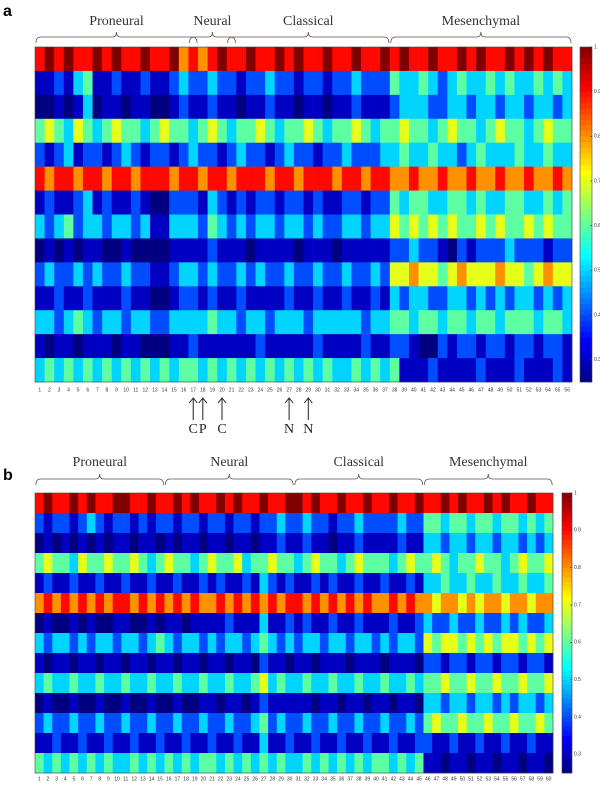 The width and height of the screenshot is (600, 789). What do you see at coordinates (443, 390) in the screenshot?
I see `x-tick-label: 43` at bounding box center [443, 390].